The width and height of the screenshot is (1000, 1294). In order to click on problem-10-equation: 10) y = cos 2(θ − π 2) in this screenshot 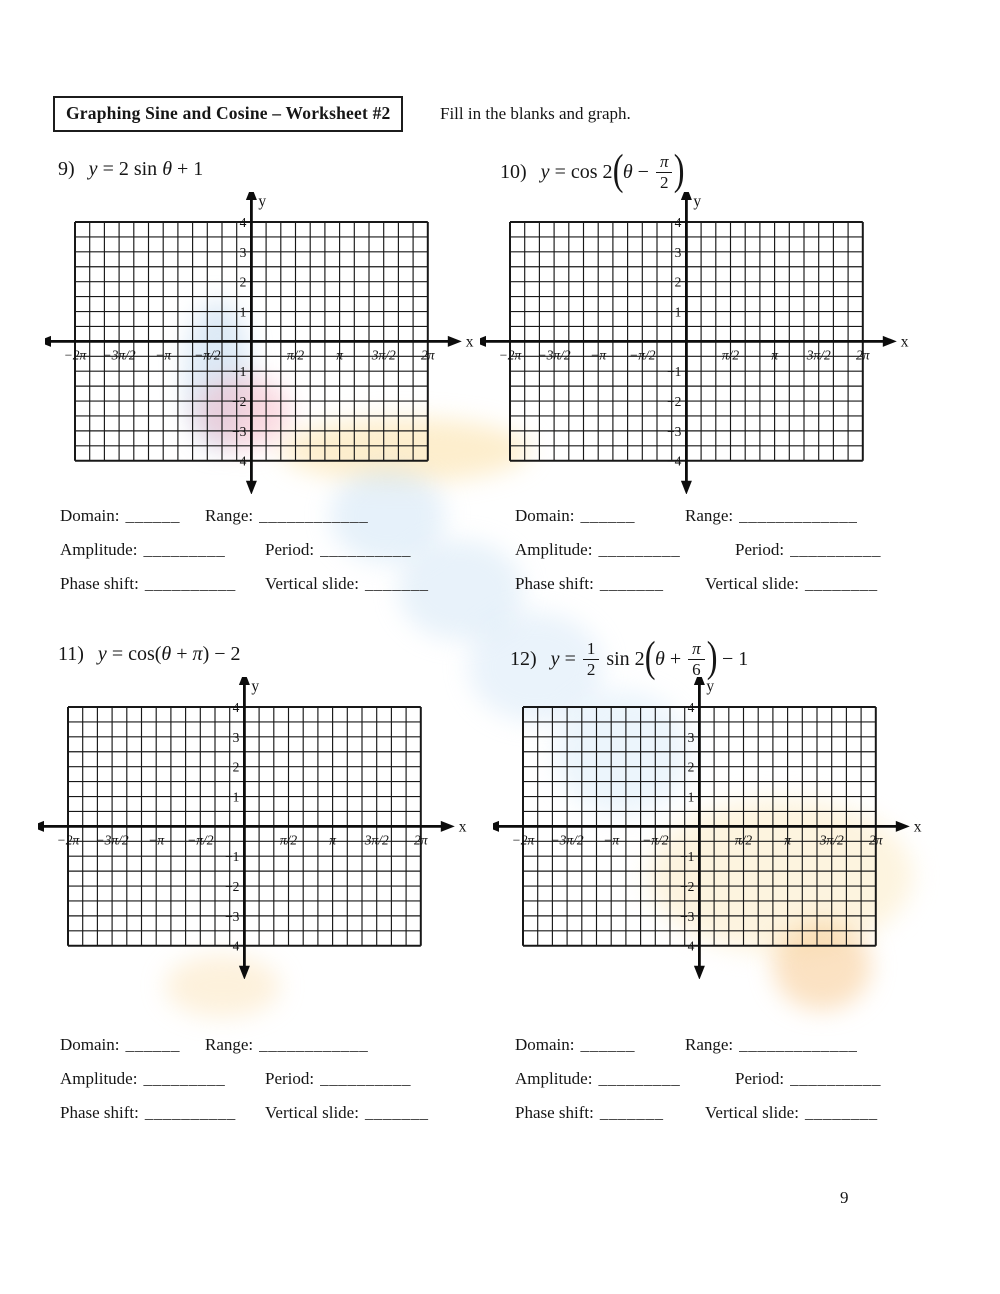, I will do `click(593, 170)`.